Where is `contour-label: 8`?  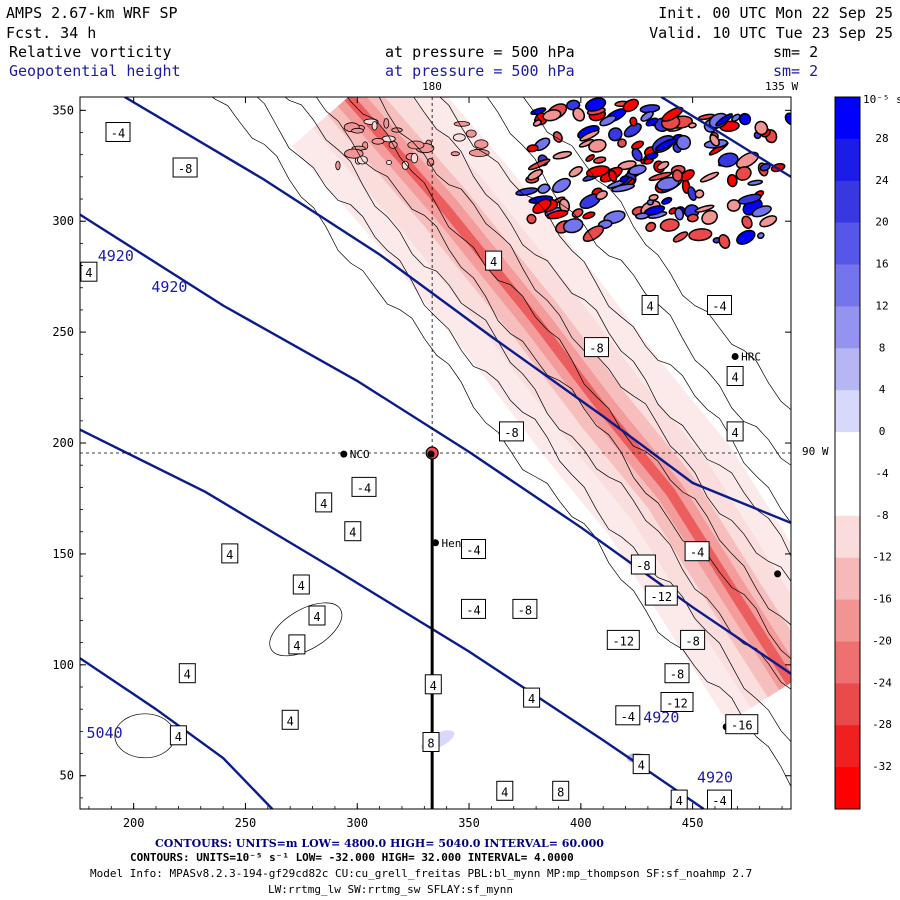 contour-label: 8 is located at coordinates (560, 792).